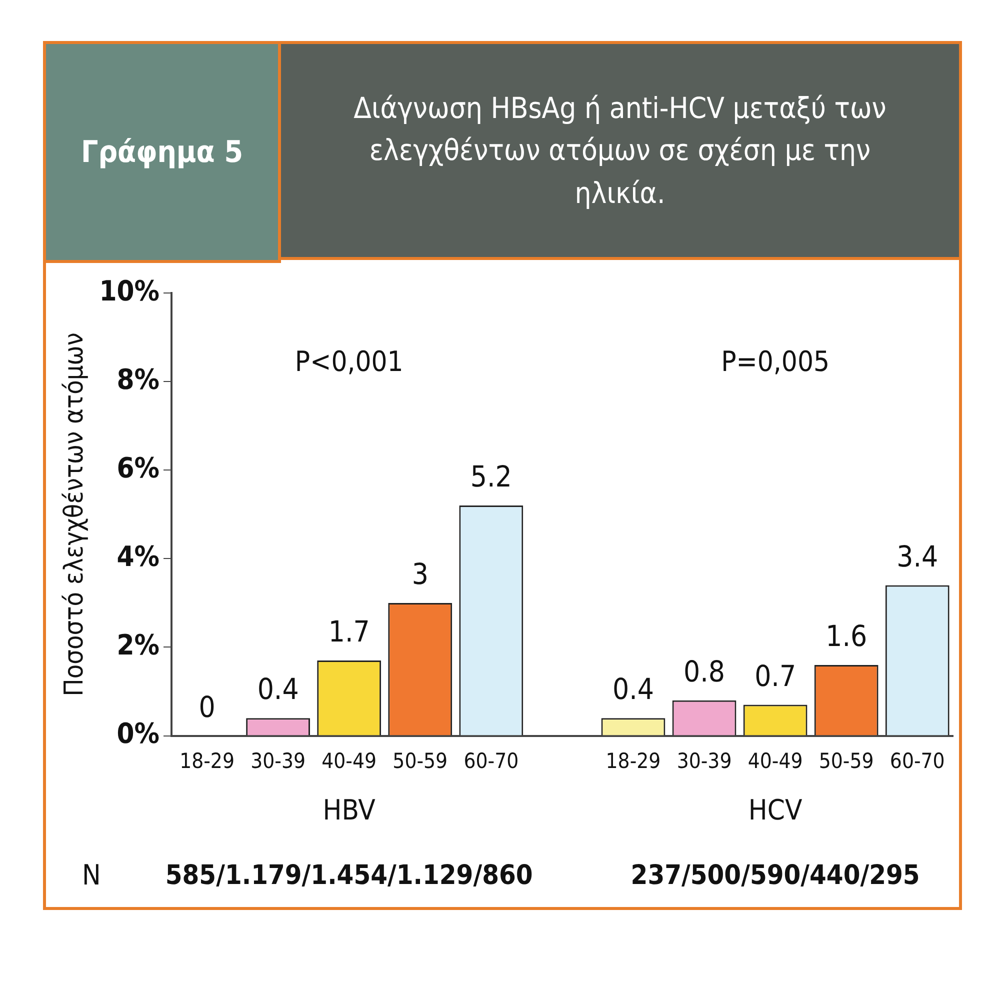 The width and height of the screenshot is (991, 984). Describe the element at coordinates (207, 707) in the screenshot. I see `data-label: 0` at that location.